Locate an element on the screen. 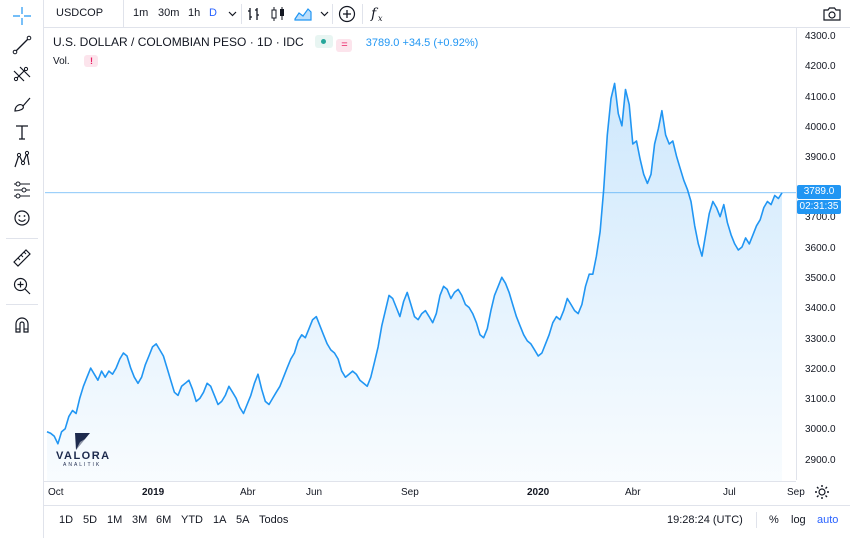  range-1a: 1A is located at coordinates (220, 520).